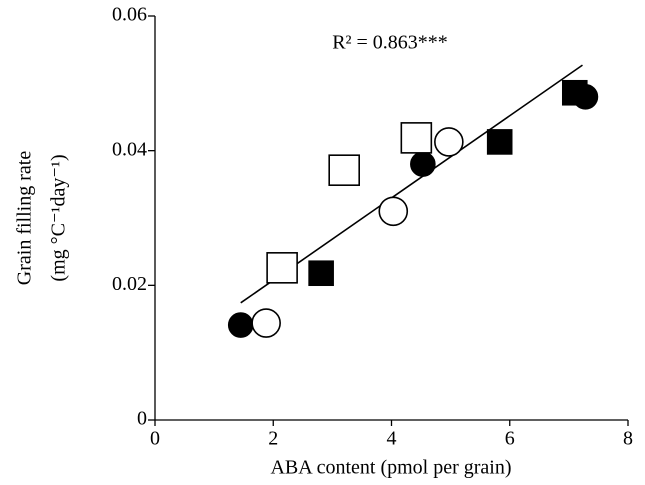  I want to click on x-tick-label: 2, so click(273, 439).